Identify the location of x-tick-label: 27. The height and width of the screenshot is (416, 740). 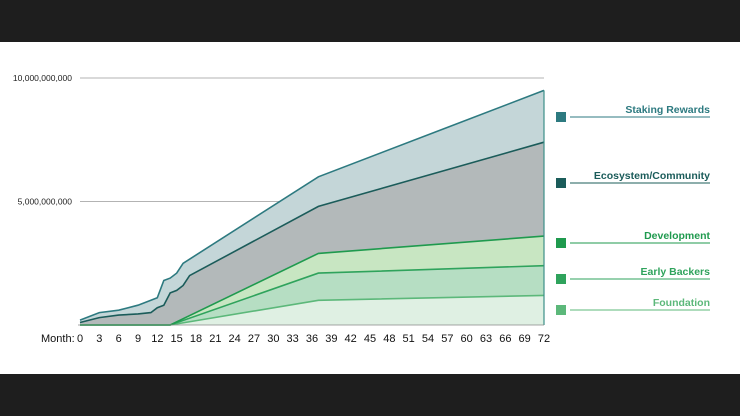
(254, 339).